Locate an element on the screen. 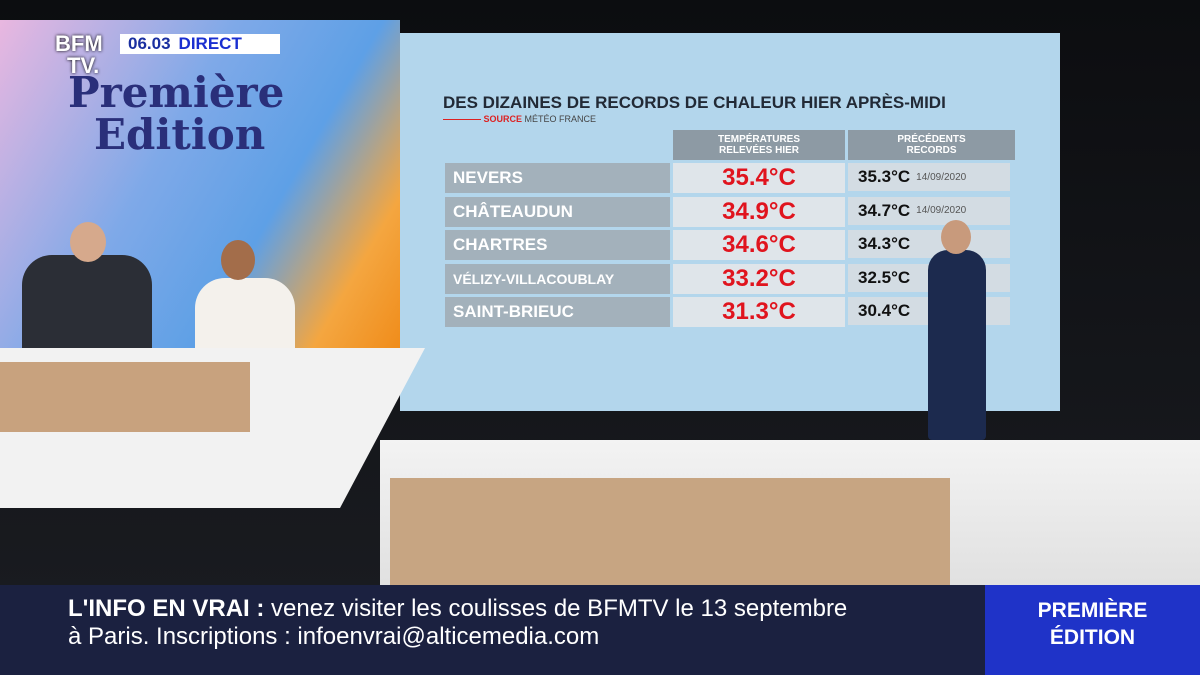 Image resolution: width=1200 pixels, height=675 pixels. city-cell: VÉLIZY-VILLACOUBLAY is located at coordinates (557, 278).